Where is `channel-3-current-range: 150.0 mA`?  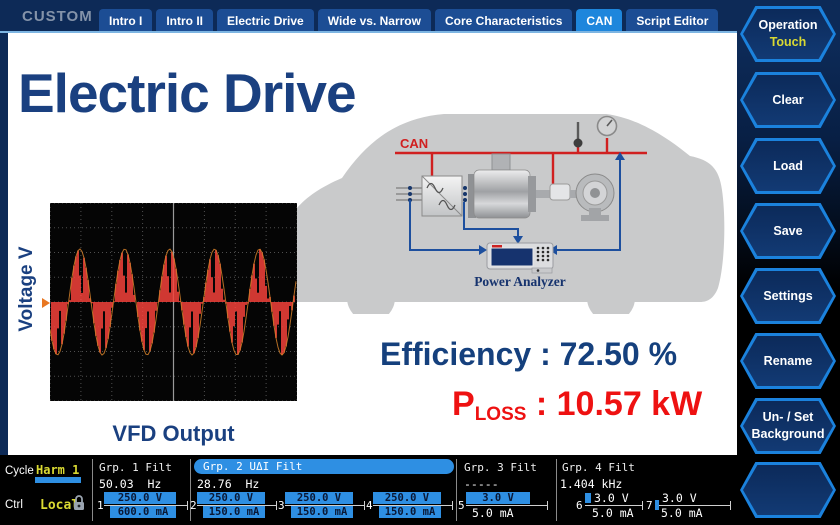 channel-3-current-range: 150.0 mA is located at coordinates (322, 512).